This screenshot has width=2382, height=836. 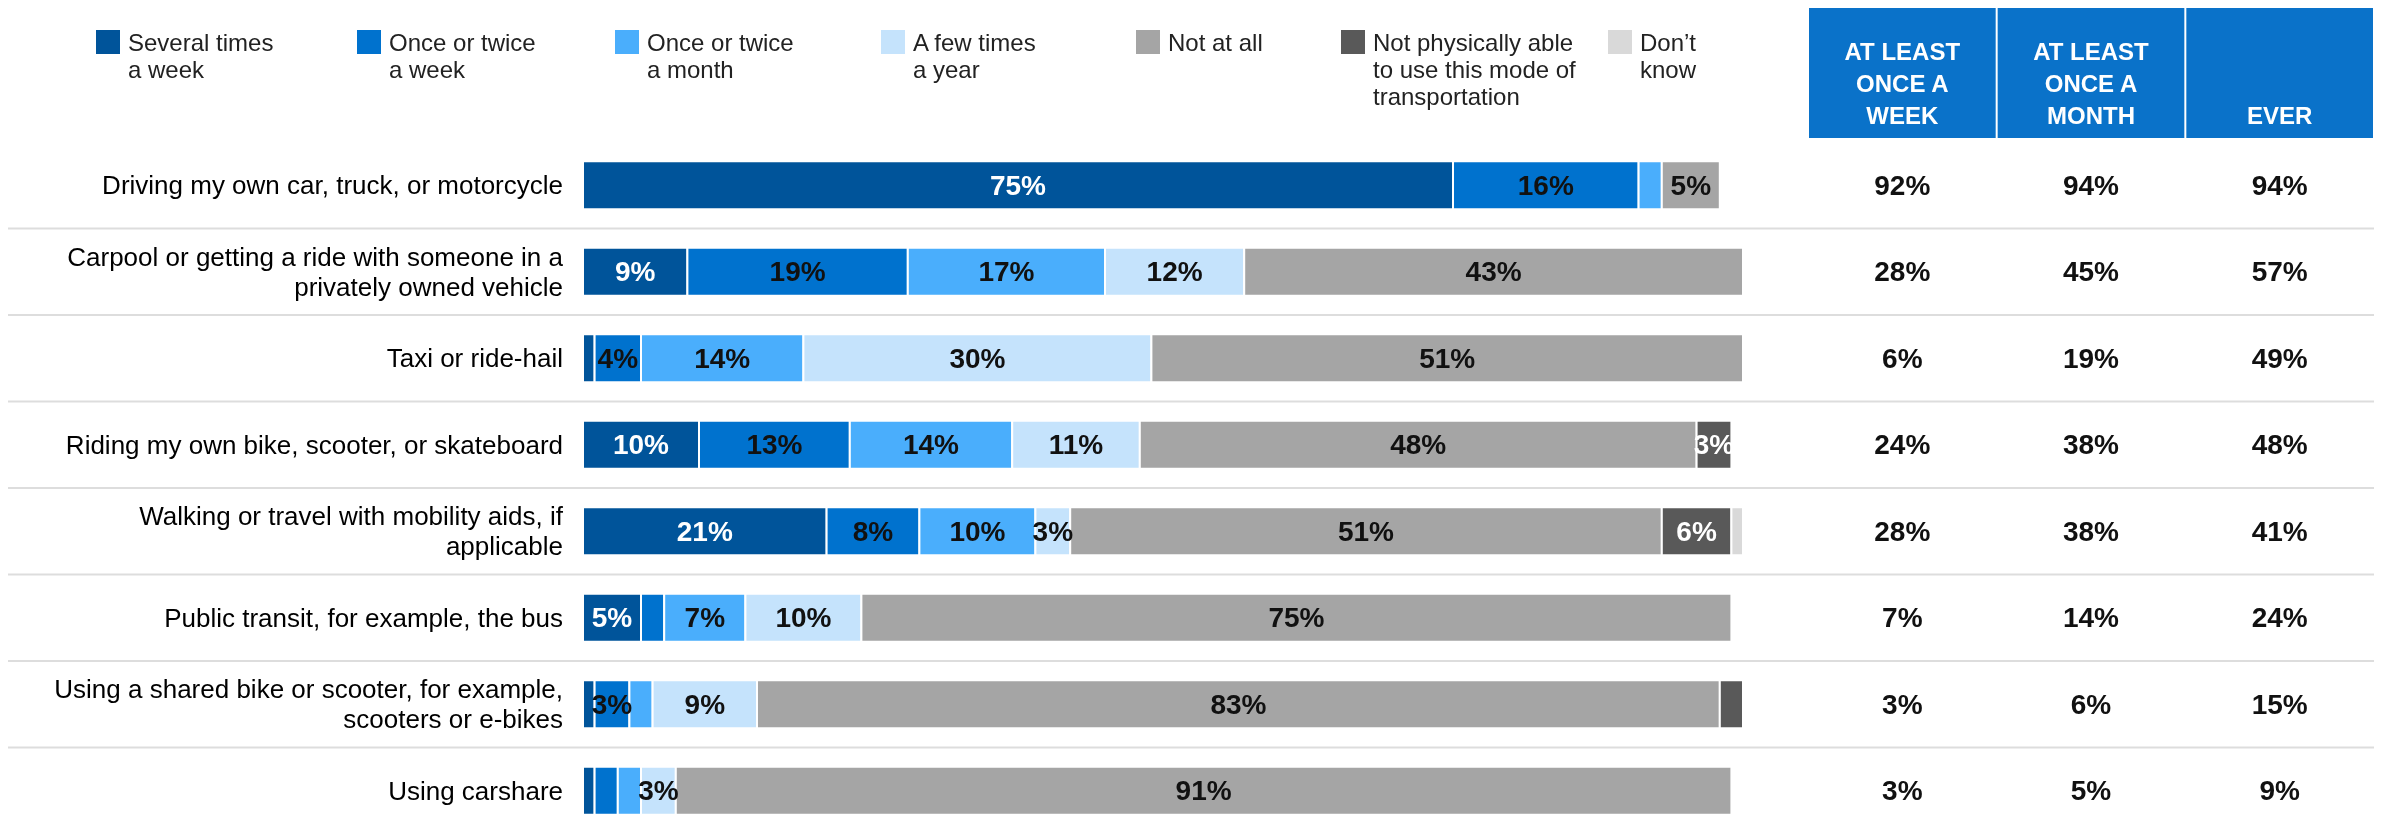 I want to click on legend-label: A few times a year, so click(x=974, y=55).